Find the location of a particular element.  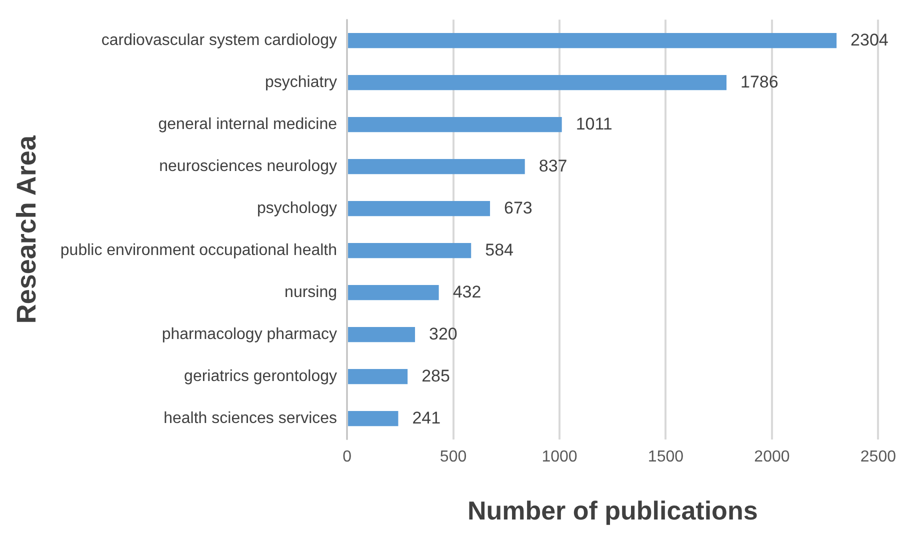

x-tick-label: 1000 is located at coordinates (560, 457).